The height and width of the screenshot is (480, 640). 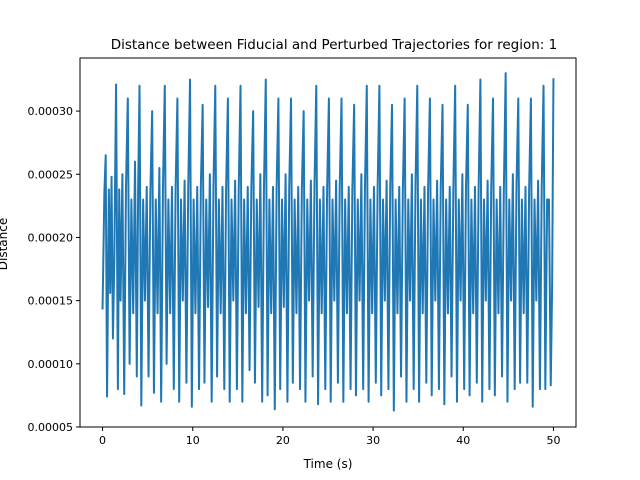 What do you see at coordinates (553, 440) in the screenshot?
I see `x-tick-label: 50` at bounding box center [553, 440].